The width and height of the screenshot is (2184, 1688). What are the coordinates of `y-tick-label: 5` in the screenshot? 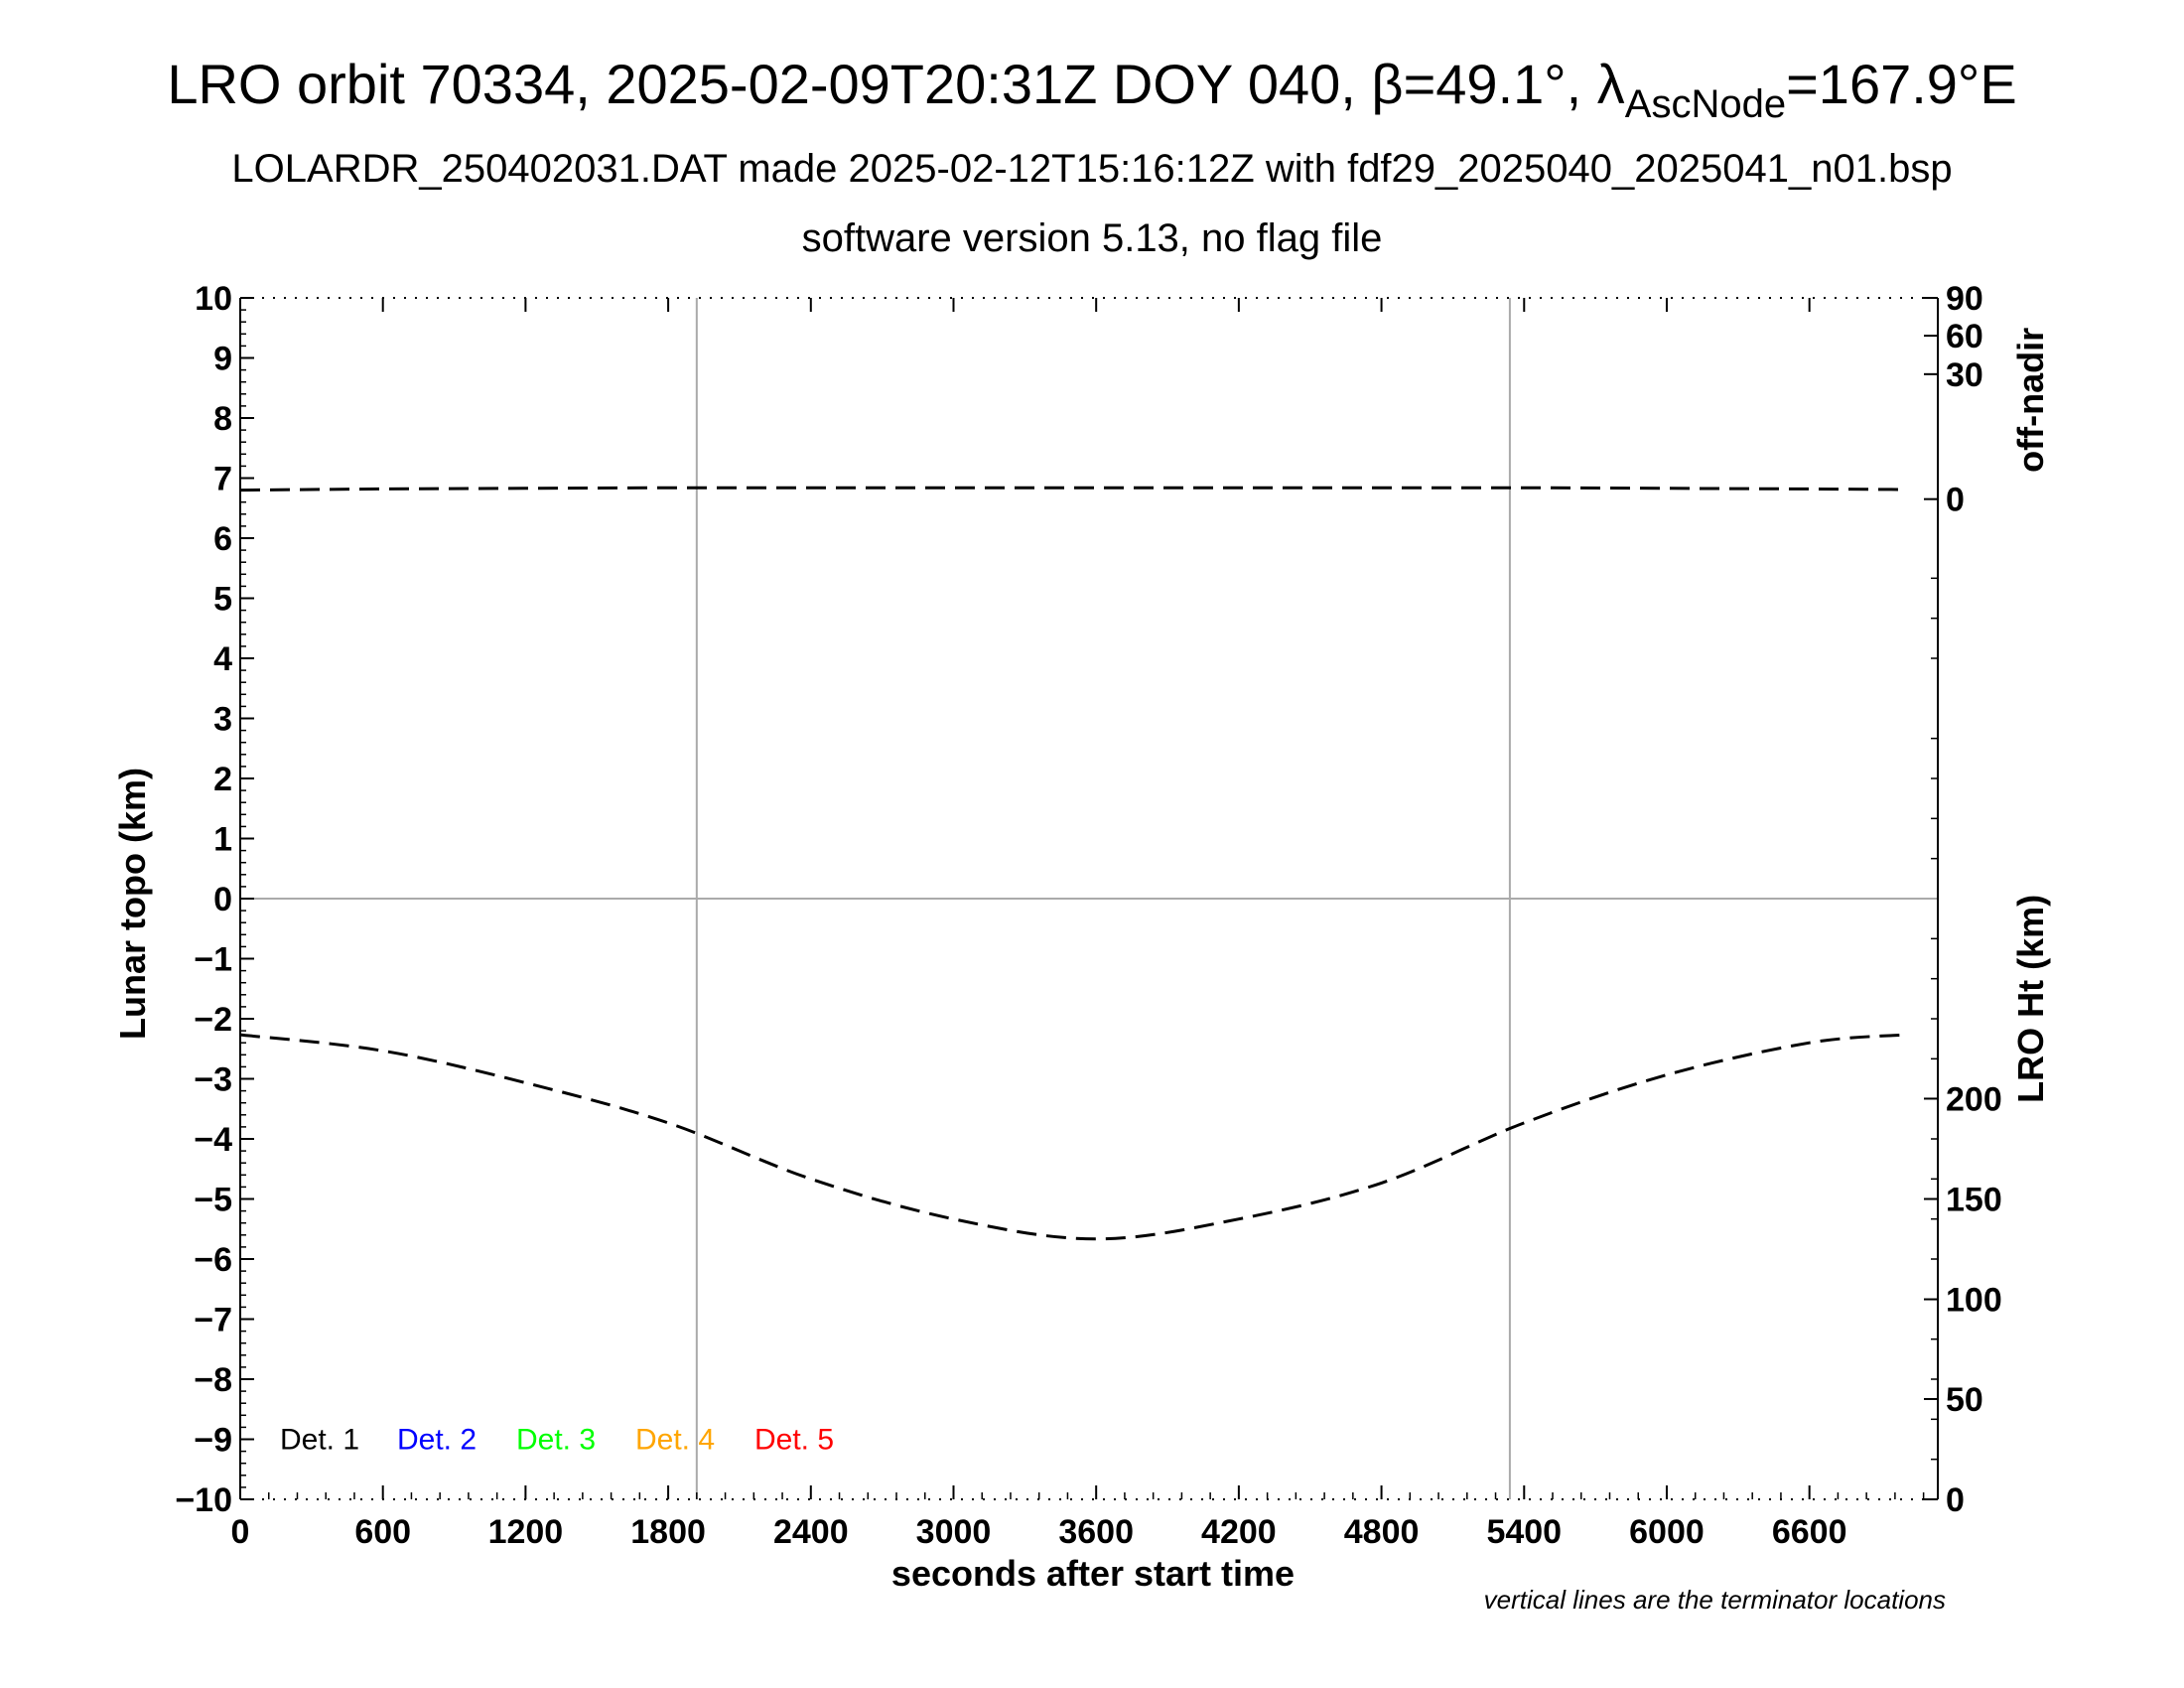 It's located at (222, 600).